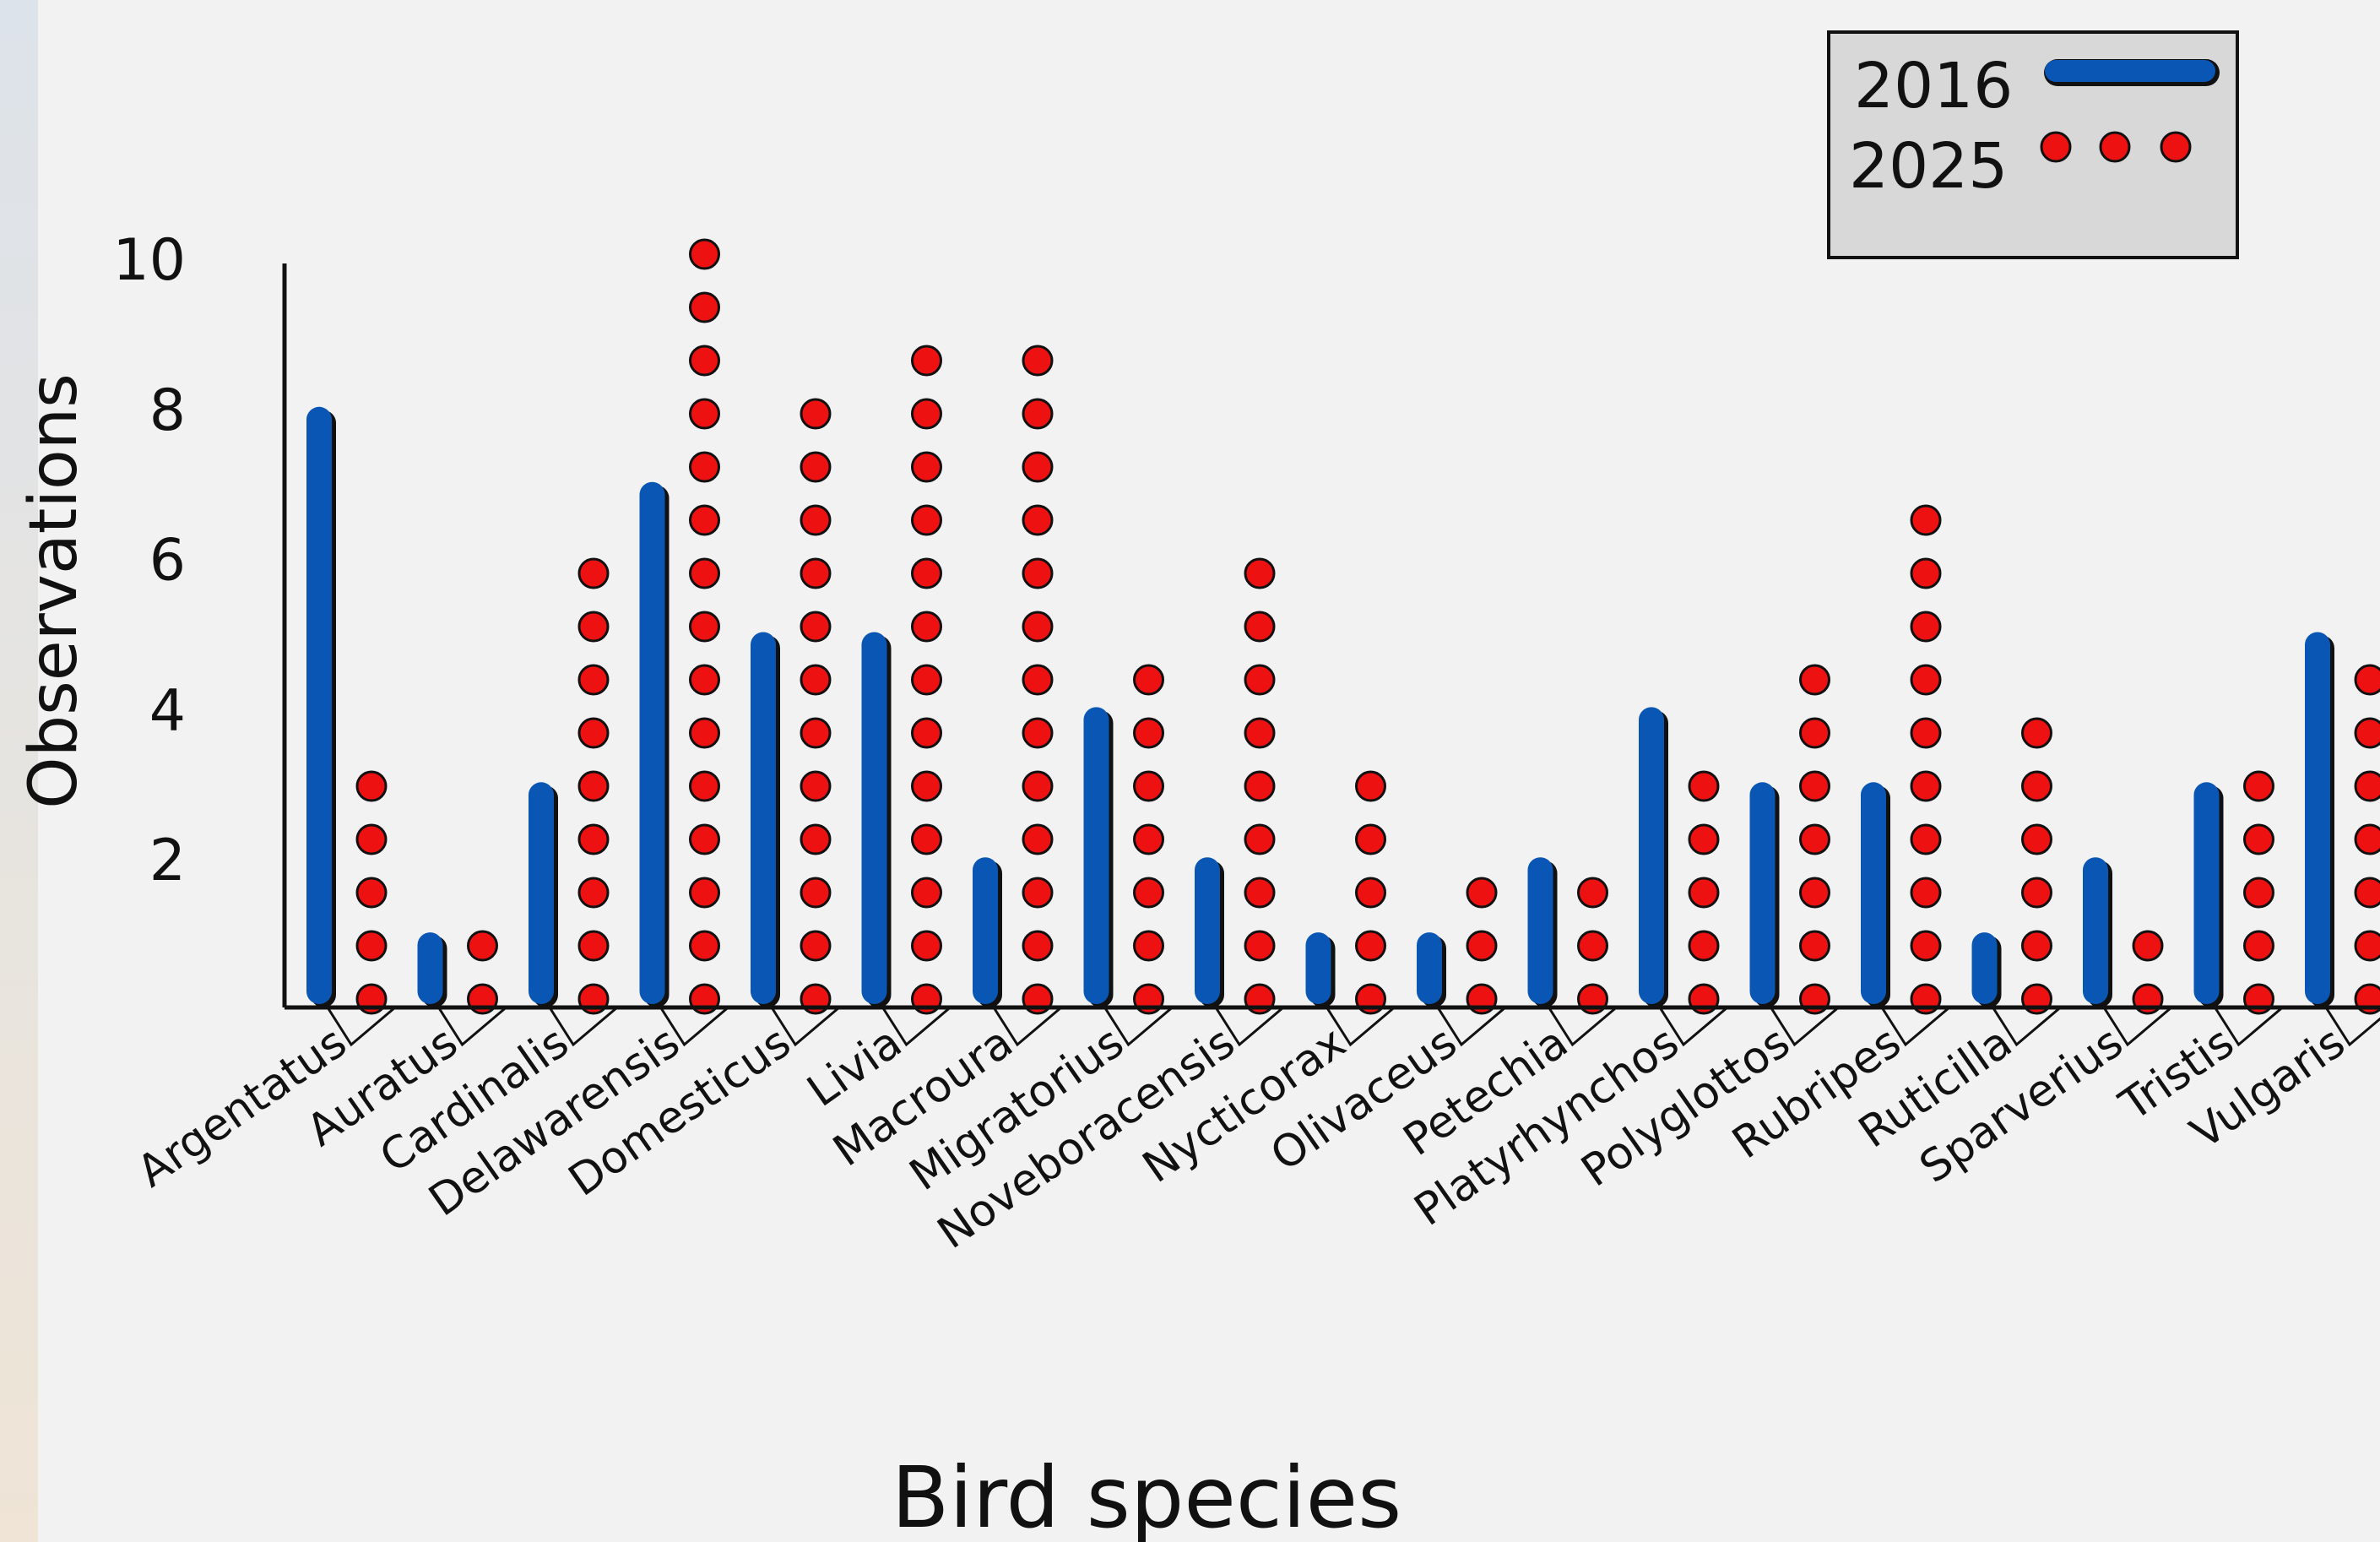 The width and height of the screenshot is (2380, 1542). What do you see at coordinates (19, 771) in the screenshot?
I see `left-window-edge` at bounding box center [19, 771].